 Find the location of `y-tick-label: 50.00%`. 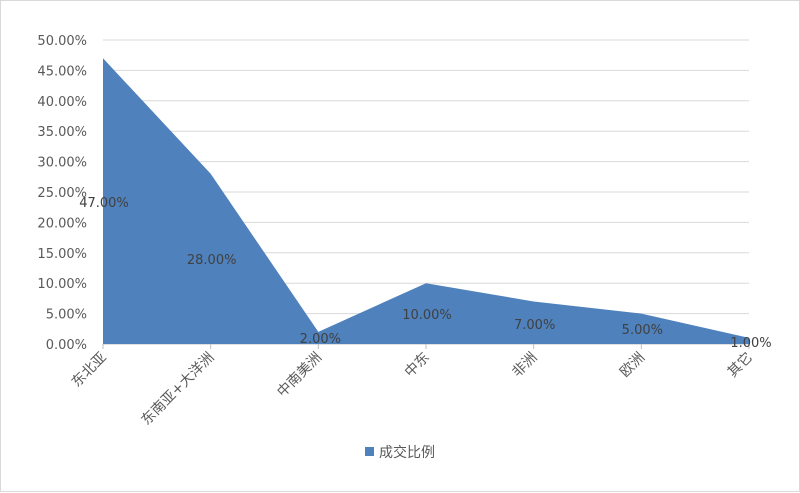

y-tick-label: 50.00% is located at coordinates (62, 41).